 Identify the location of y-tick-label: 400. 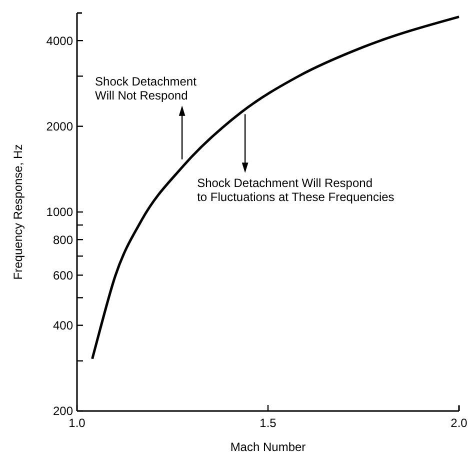
(63, 325).